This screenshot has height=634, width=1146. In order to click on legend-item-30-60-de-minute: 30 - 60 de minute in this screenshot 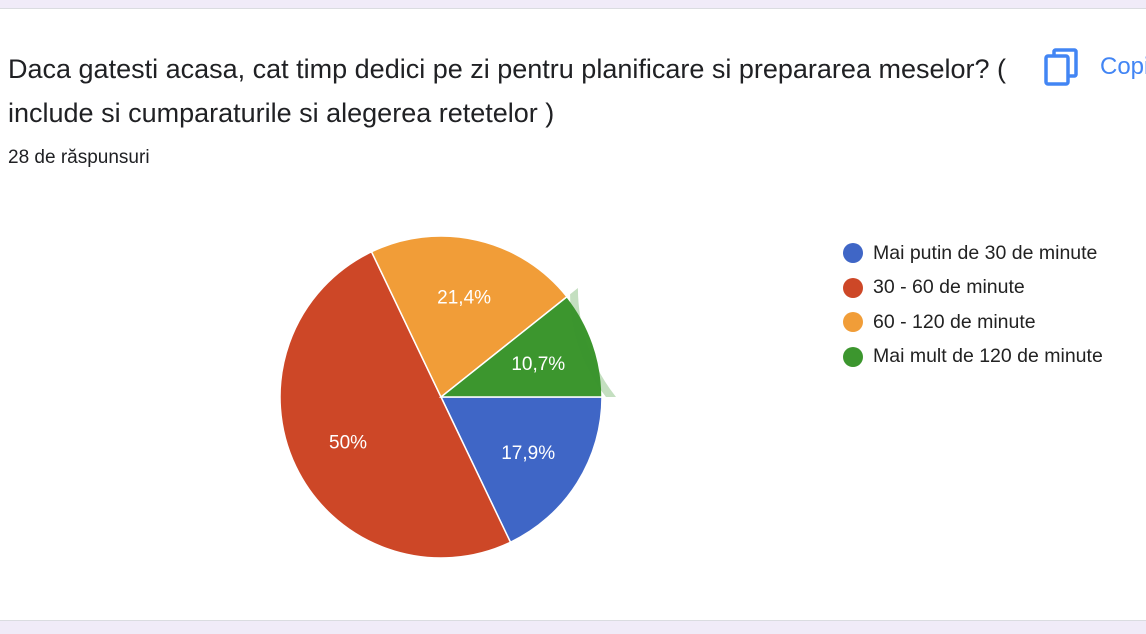, I will do `click(973, 288)`.